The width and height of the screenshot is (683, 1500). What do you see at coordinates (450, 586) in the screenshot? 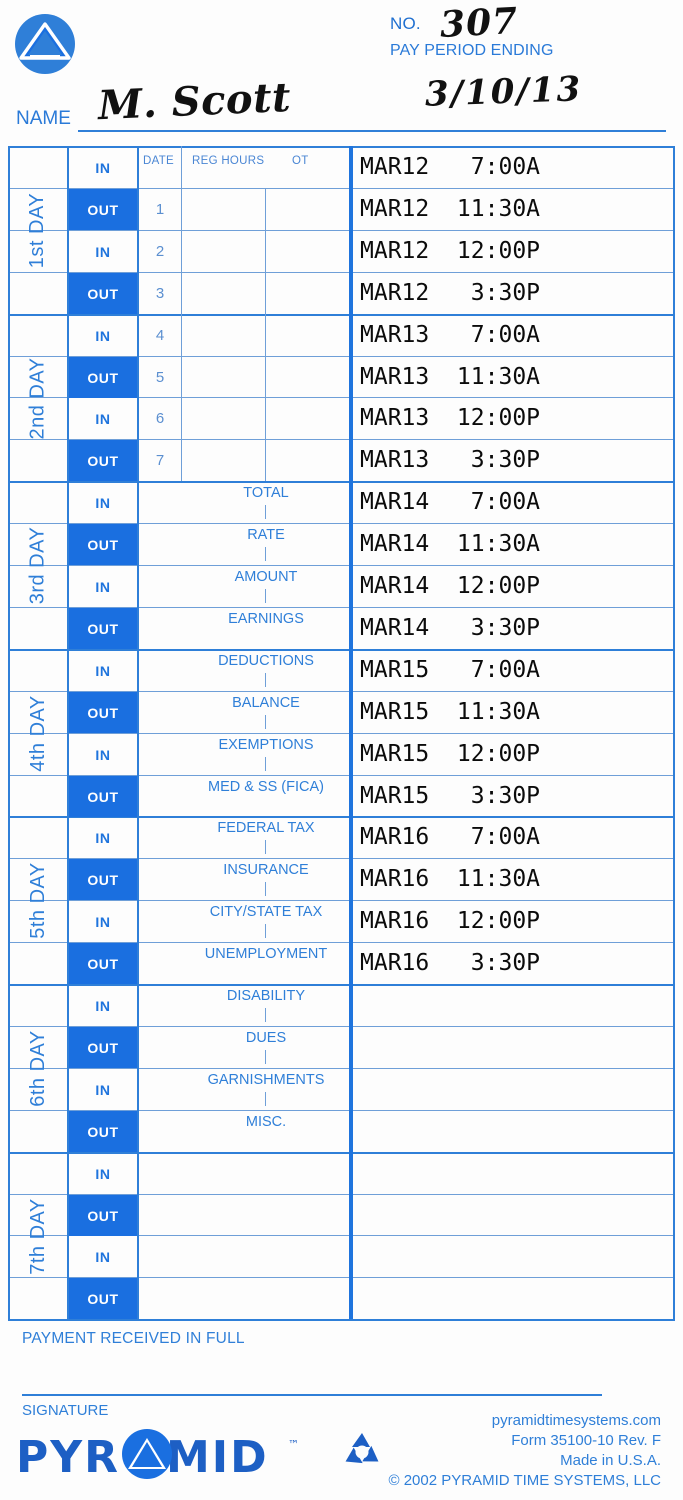
I see `punch-time-value: MAR14 12:00P` at bounding box center [450, 586].